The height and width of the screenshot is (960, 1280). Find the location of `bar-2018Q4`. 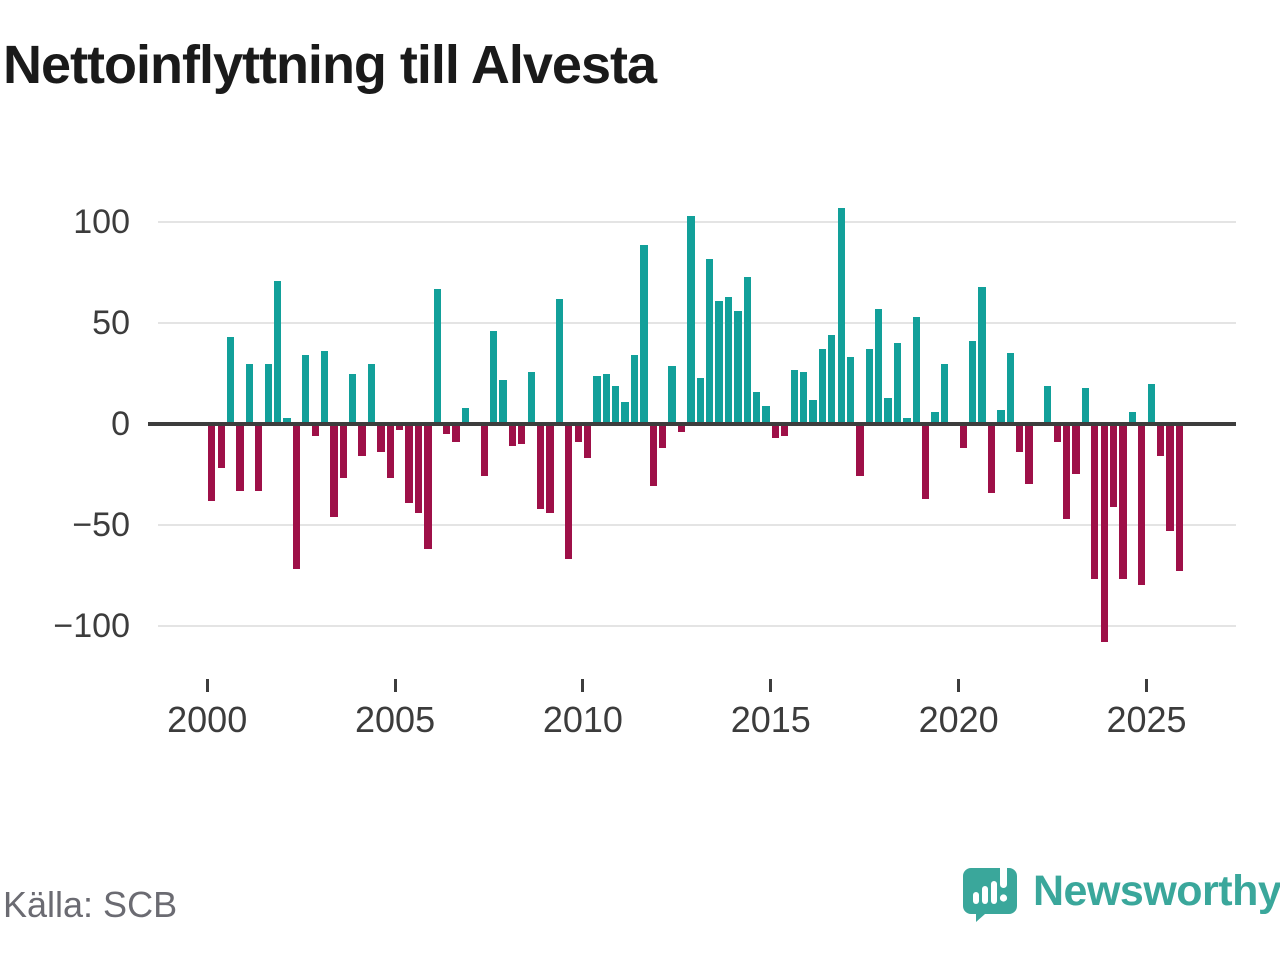

bar-2018Q4 is located at coordinates (916, 370).